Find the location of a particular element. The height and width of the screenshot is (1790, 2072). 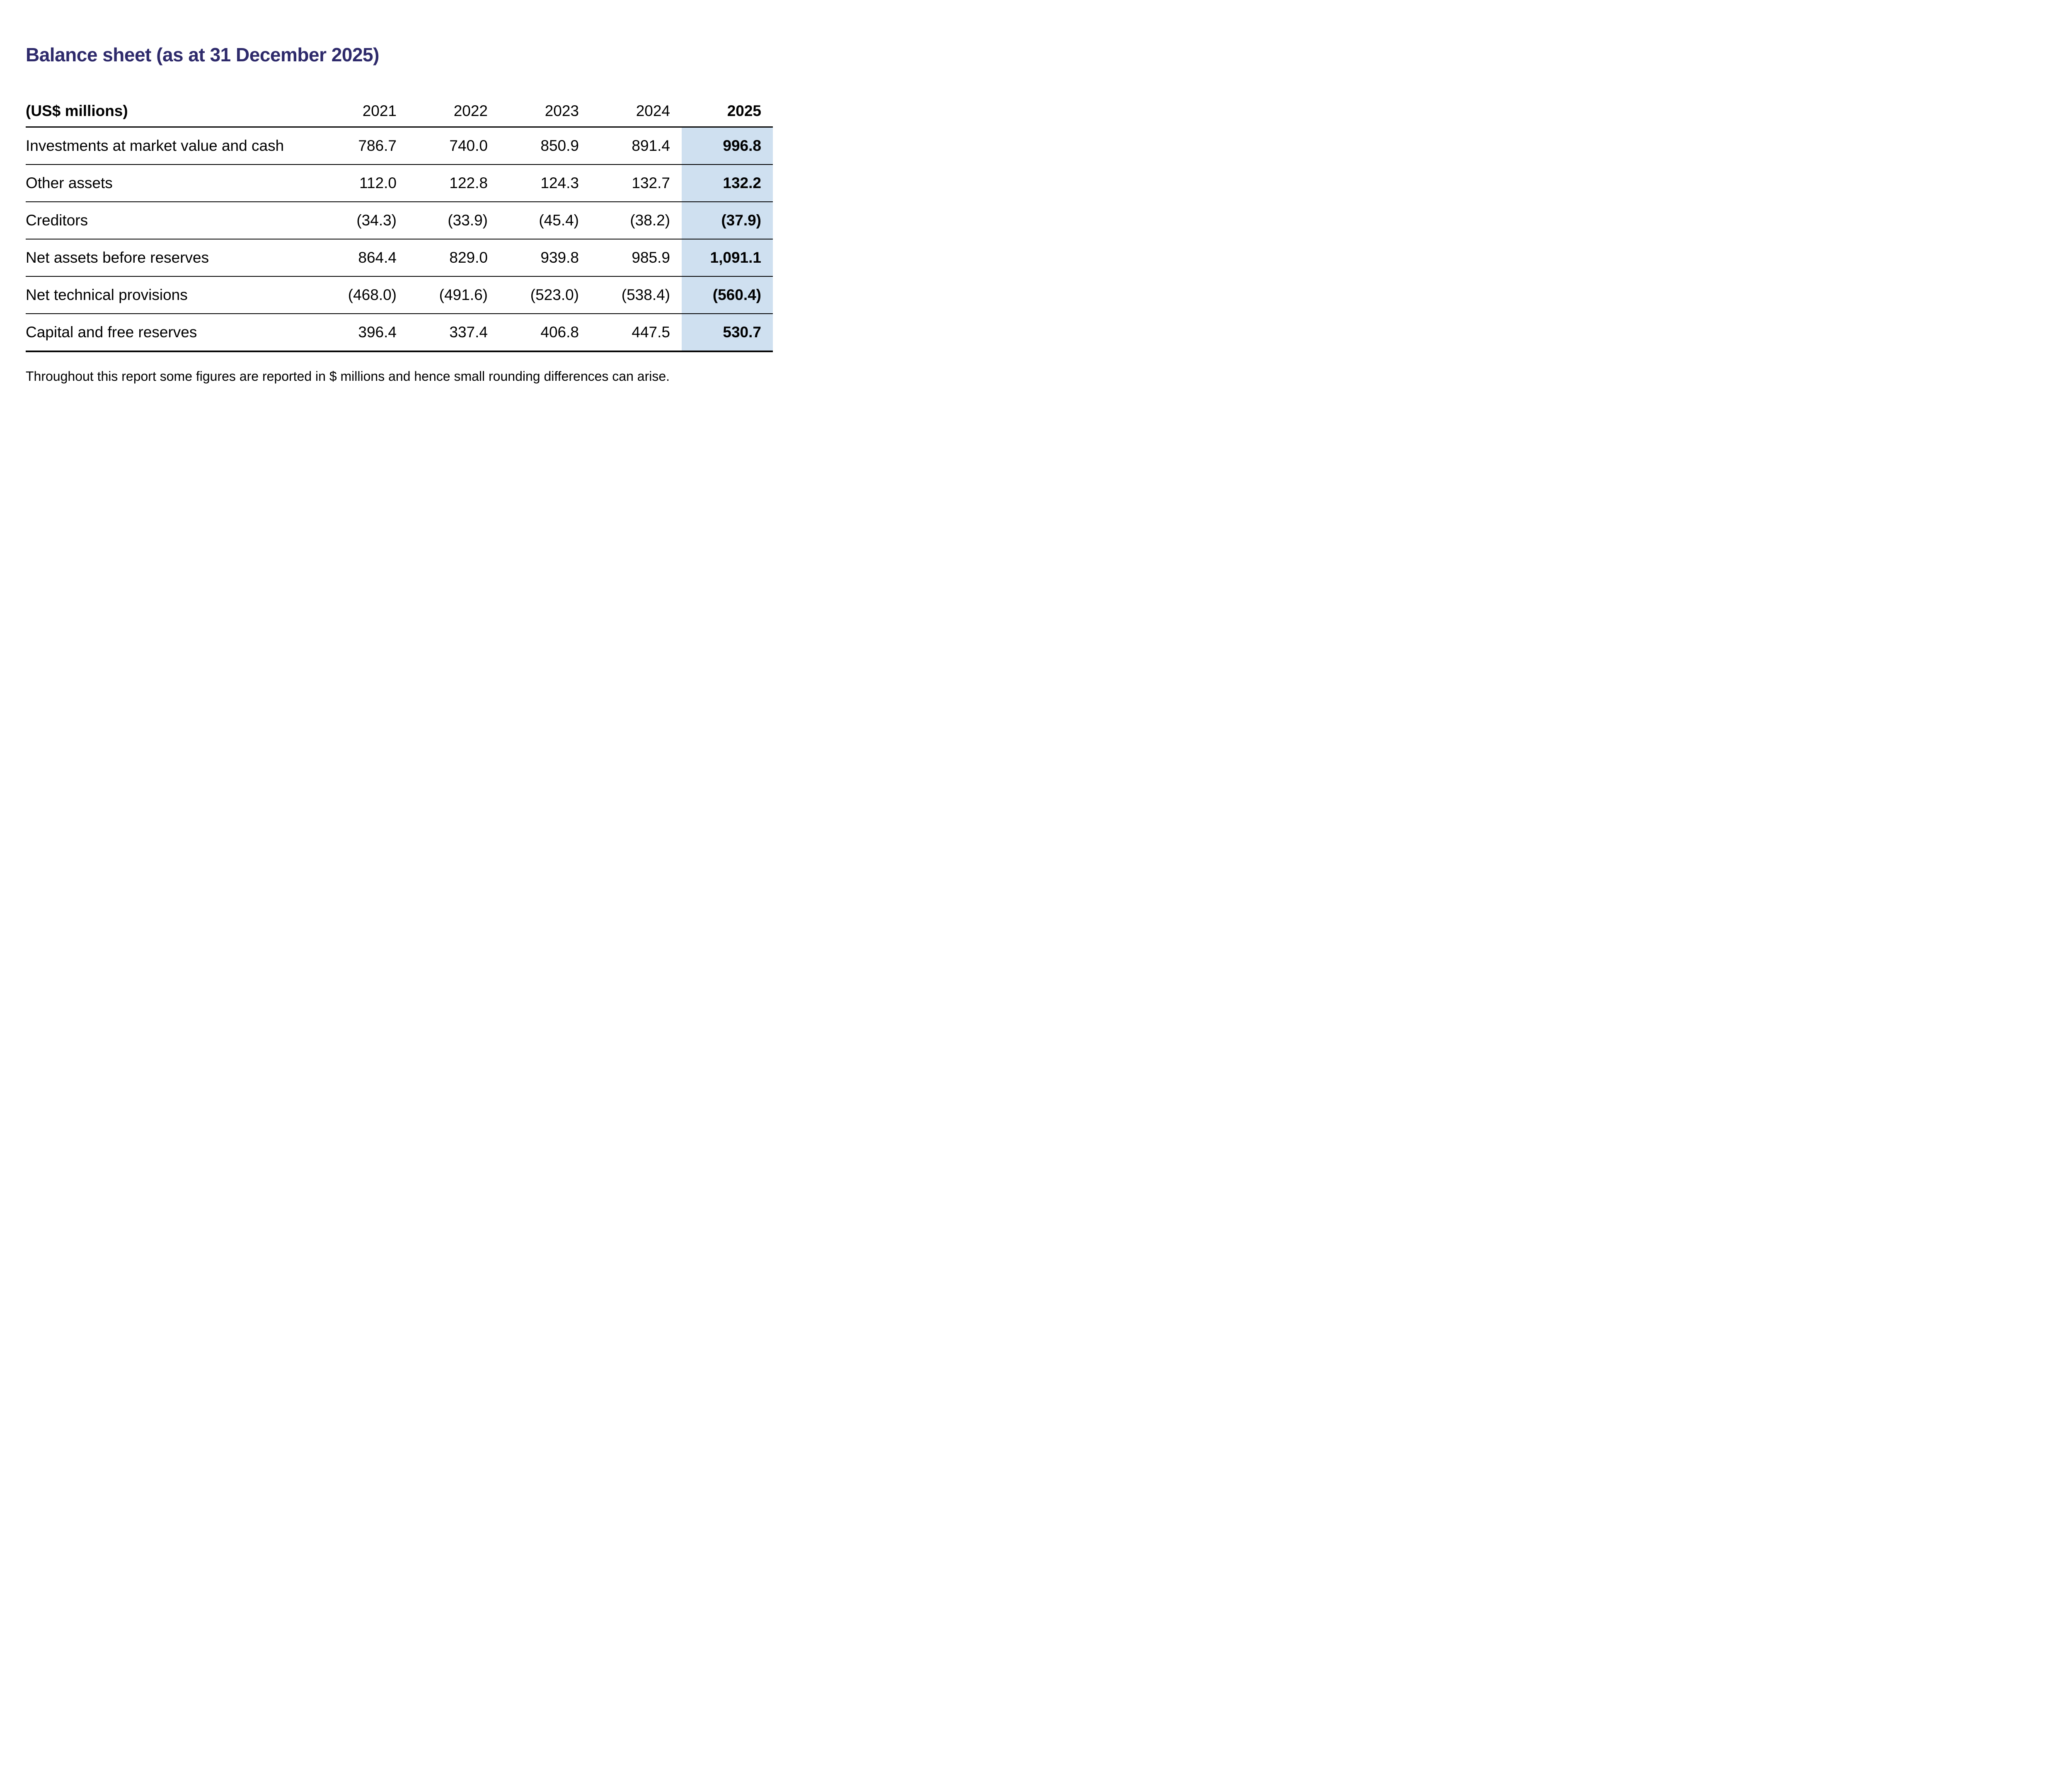

cell-value-highlighted: (37.9) is located at coordinates (727, 220).